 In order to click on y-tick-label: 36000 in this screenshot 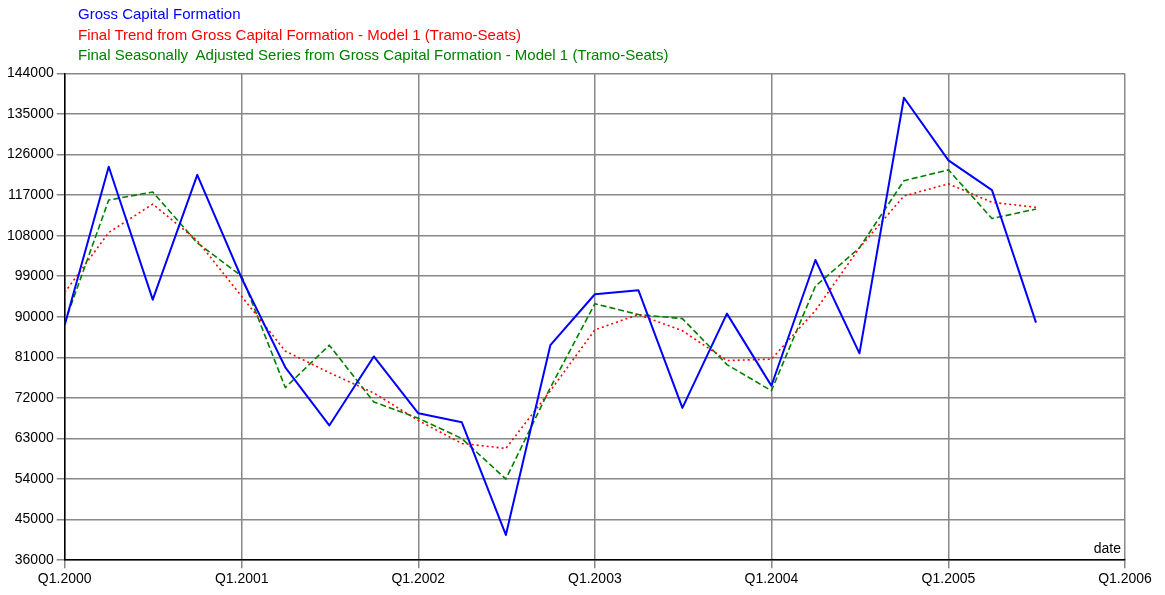, I will do `click(34, 559)`.